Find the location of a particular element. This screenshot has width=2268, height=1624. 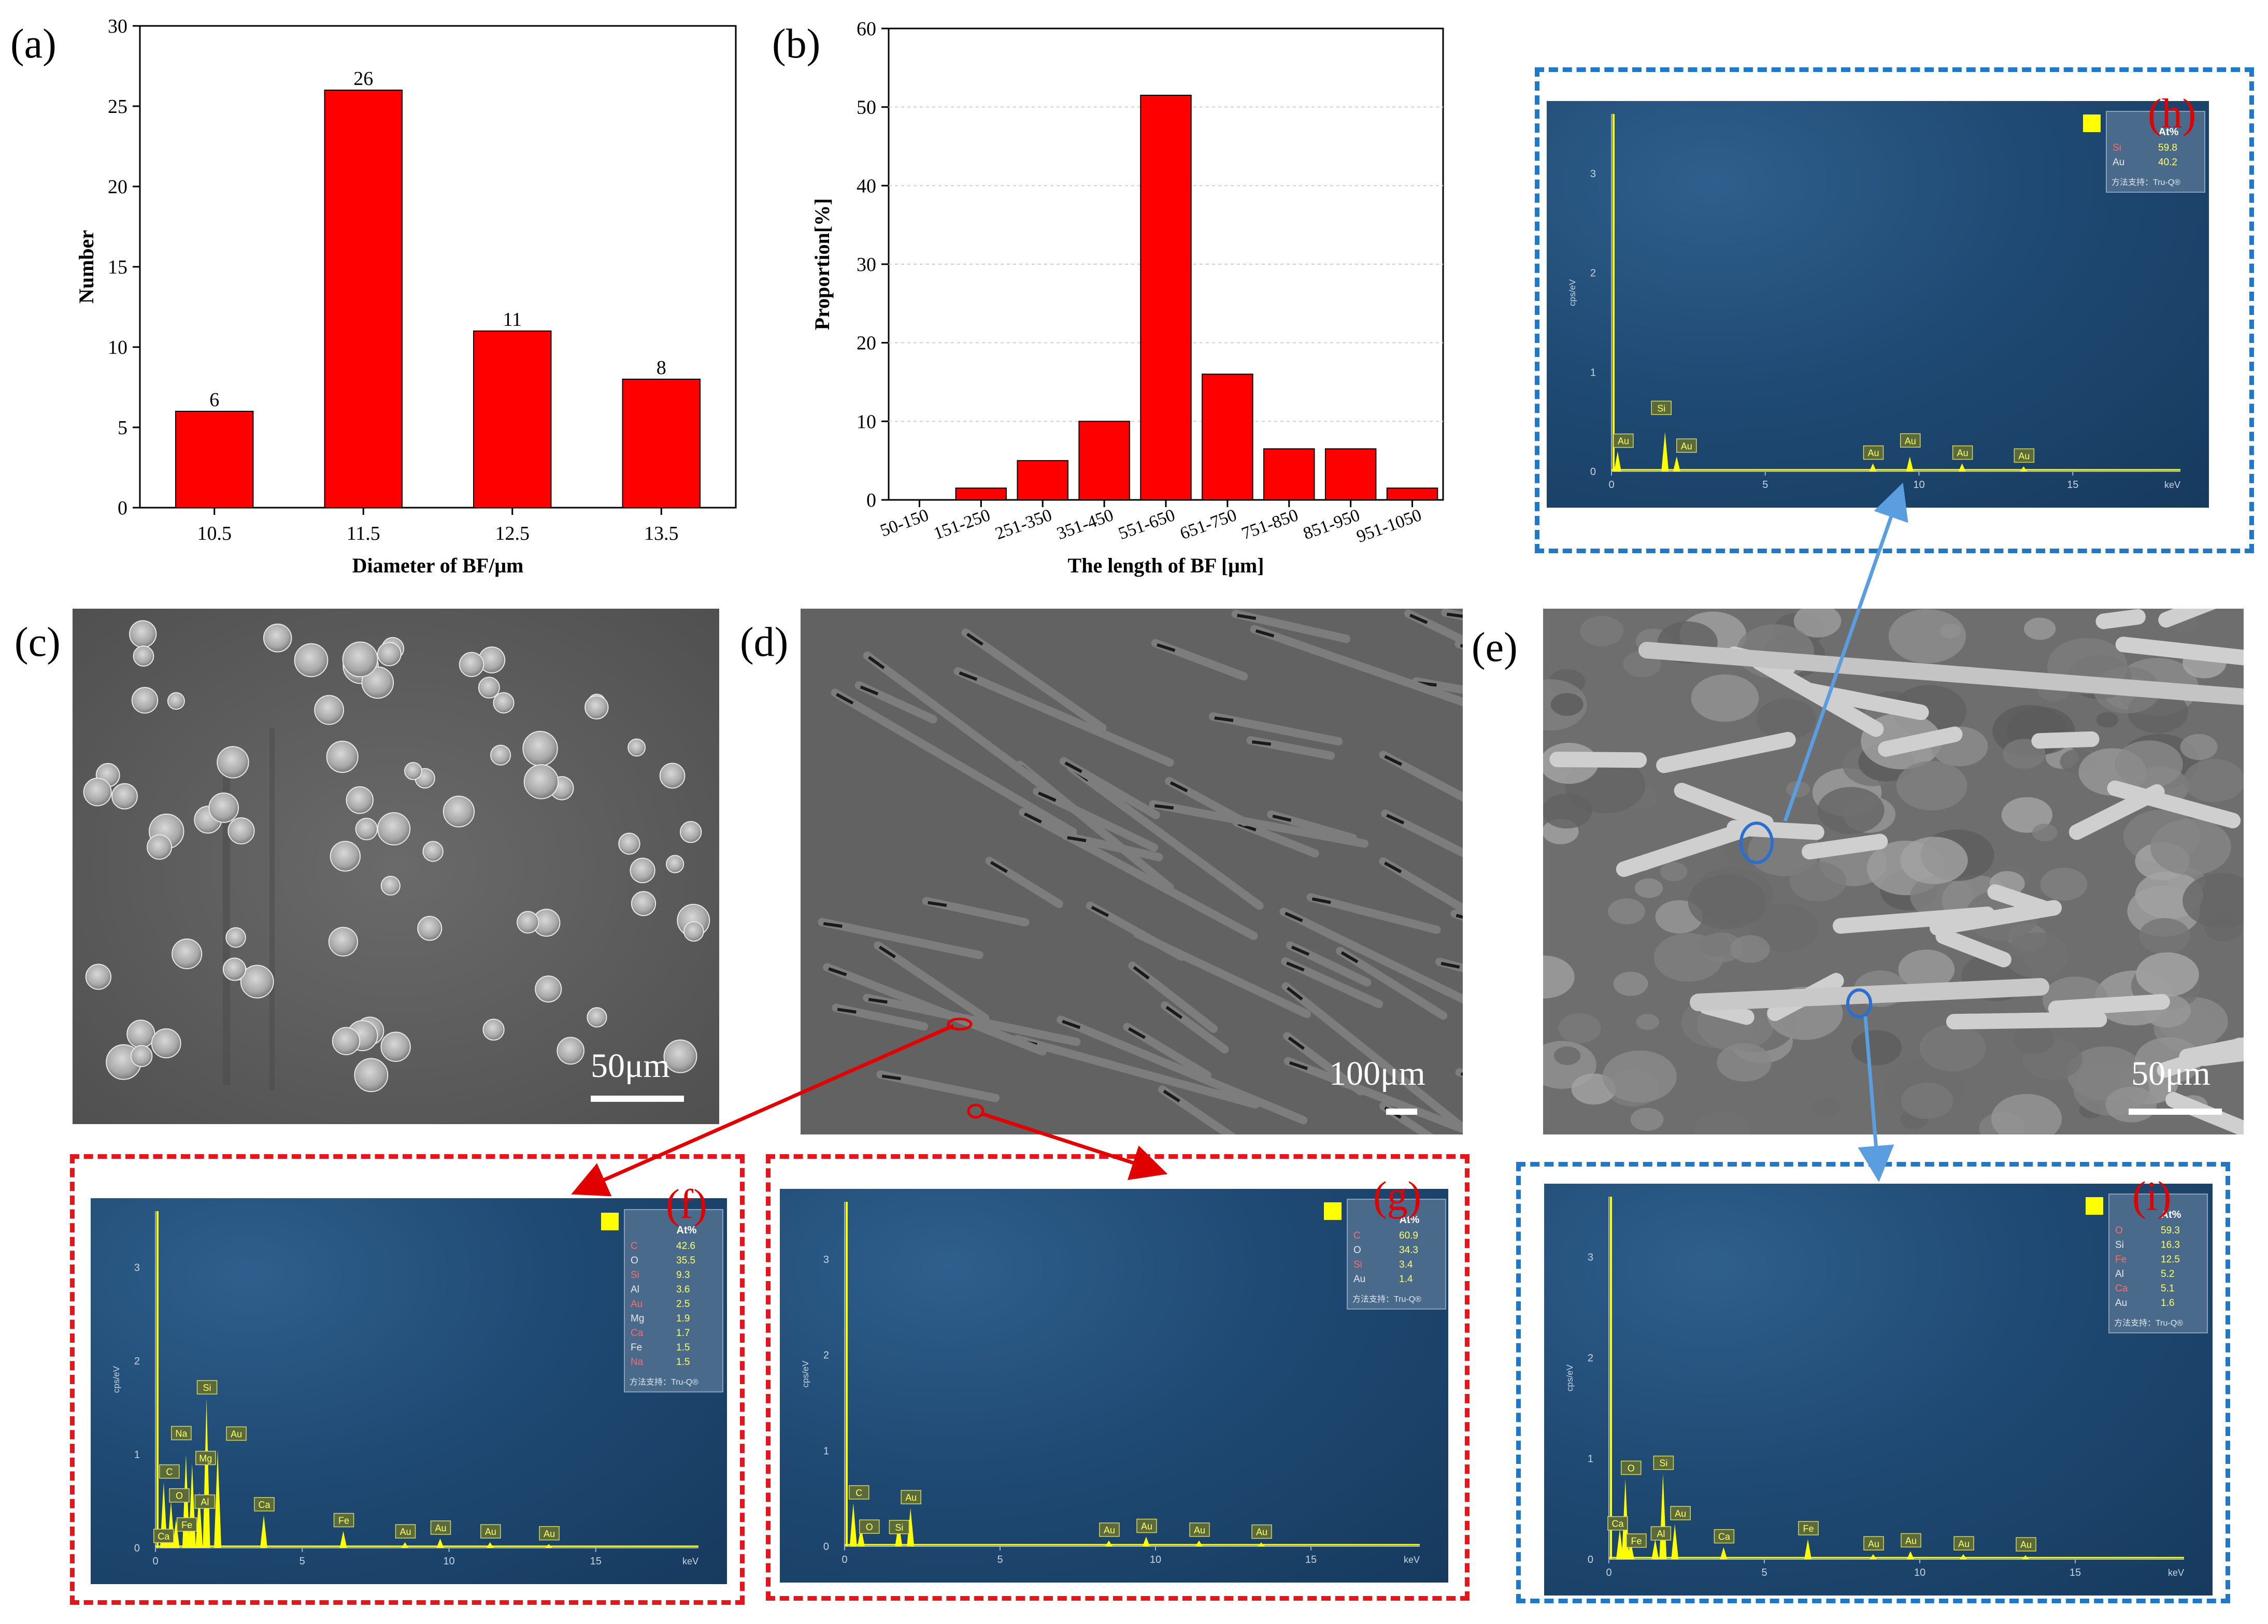

scale-label-e: 50μm is located at coordinates (2171, 1074).